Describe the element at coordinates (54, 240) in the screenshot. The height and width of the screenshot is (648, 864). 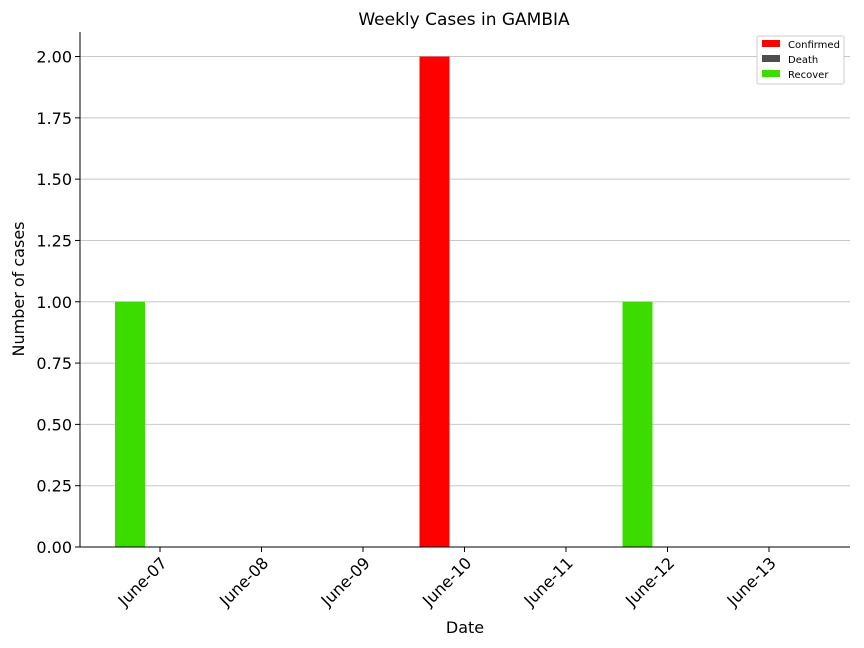
I see `y-tick-label: 1.25` at that location.